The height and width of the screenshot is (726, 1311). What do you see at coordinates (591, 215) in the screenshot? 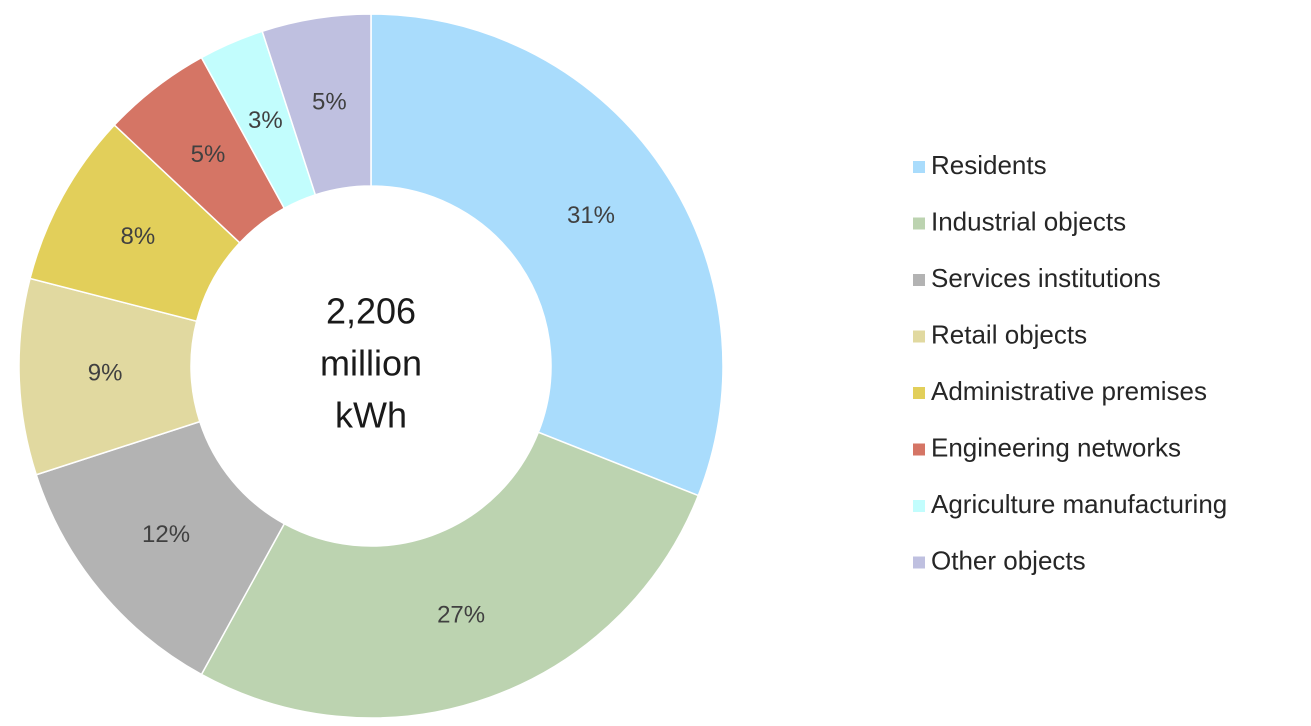
I see `data-label: 31%` at bounding box center [591, 215].